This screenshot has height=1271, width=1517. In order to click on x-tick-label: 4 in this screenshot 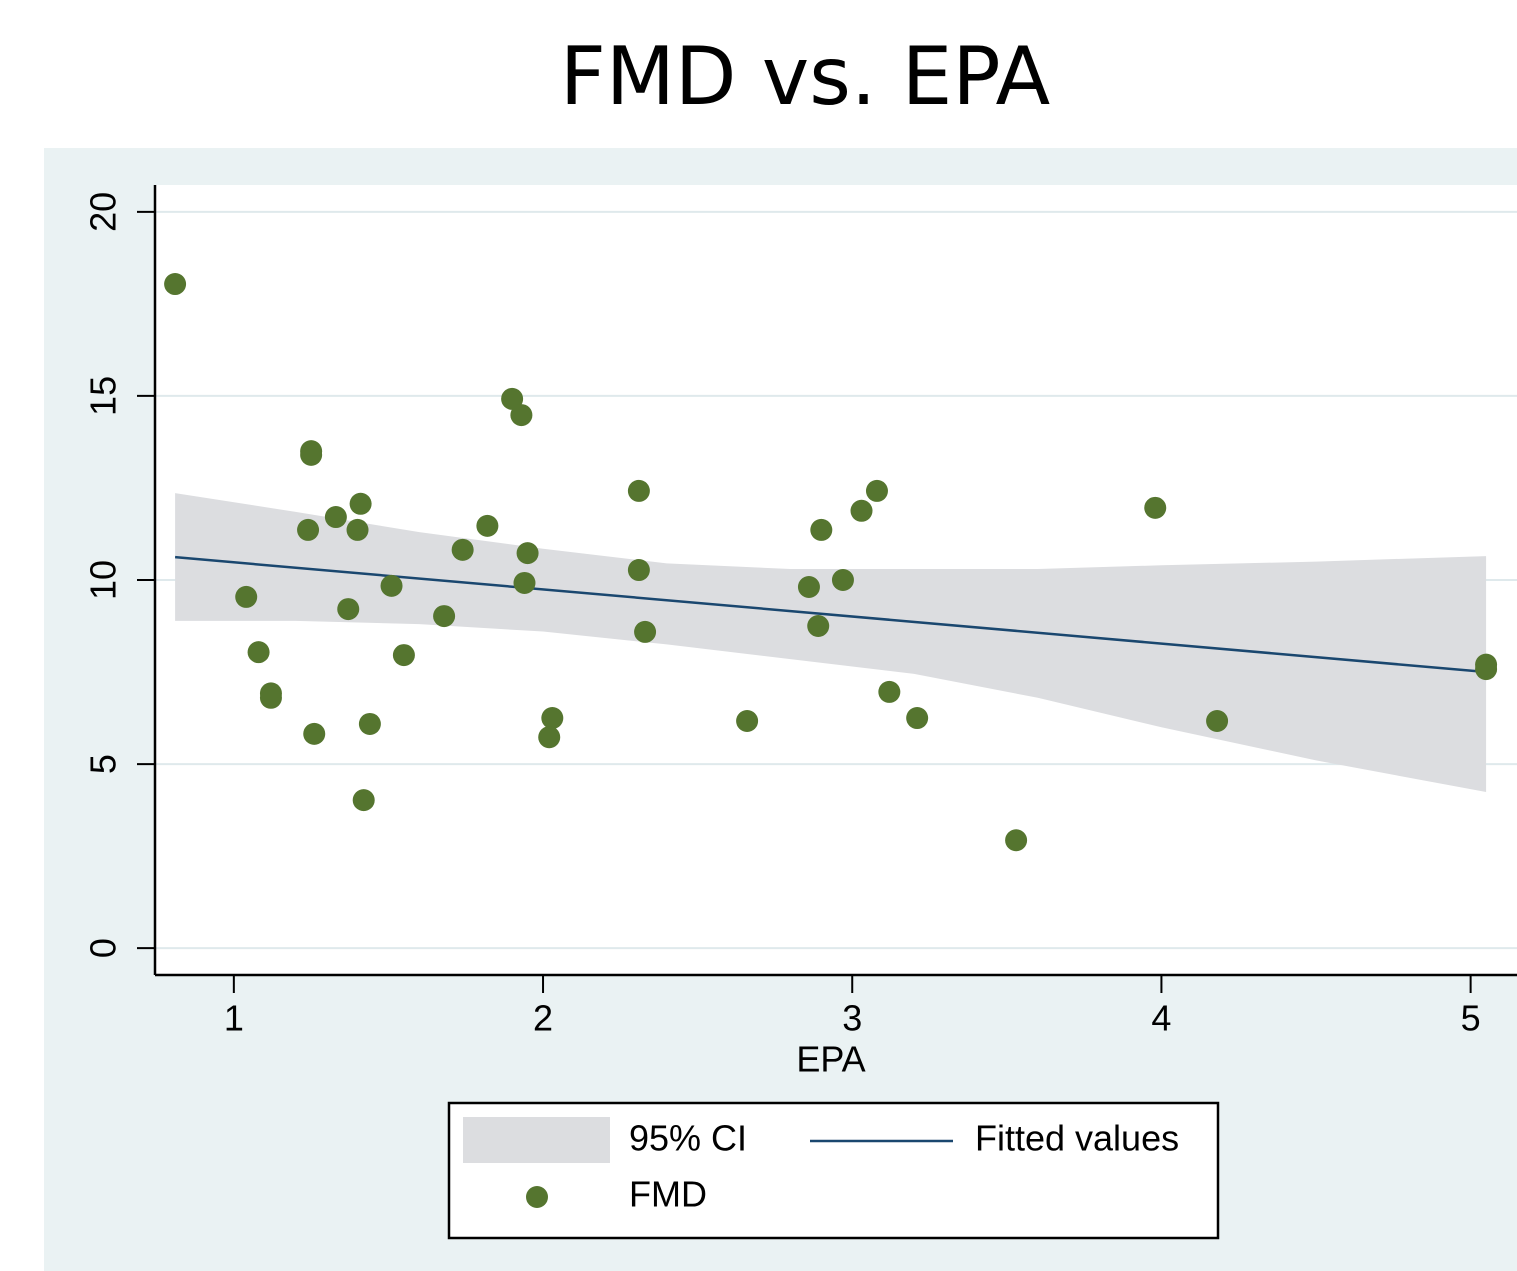, I will do `click(1161, 1018)`.